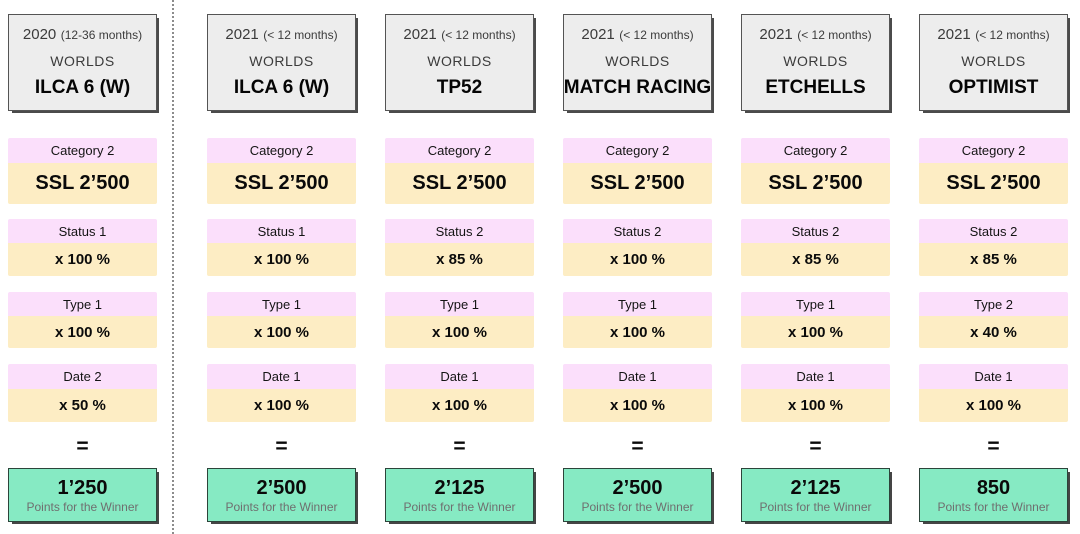  Describe the element at coordinates (459, 376) in the screenshot. I see `date-label: Date 1` at that location.